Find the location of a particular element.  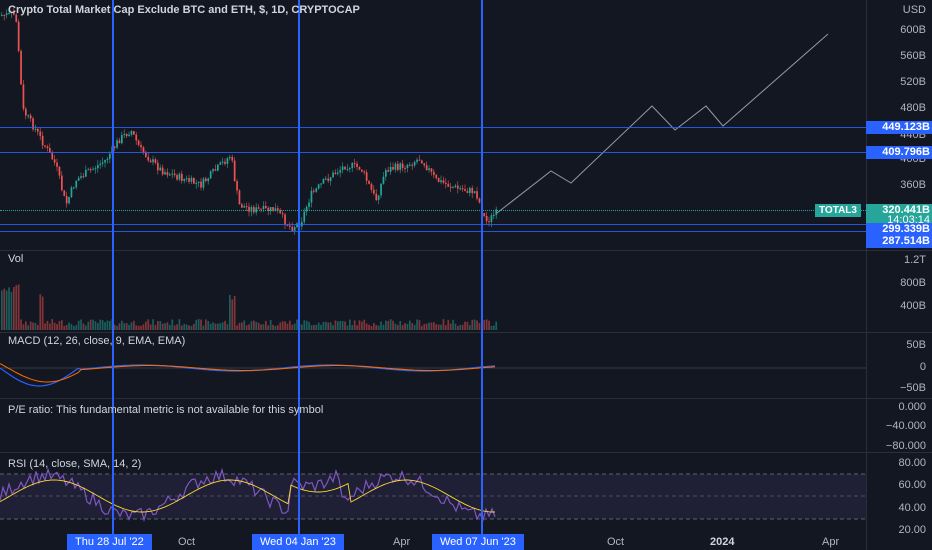

macd-tick: −50B is located at coordinates (913, 388).